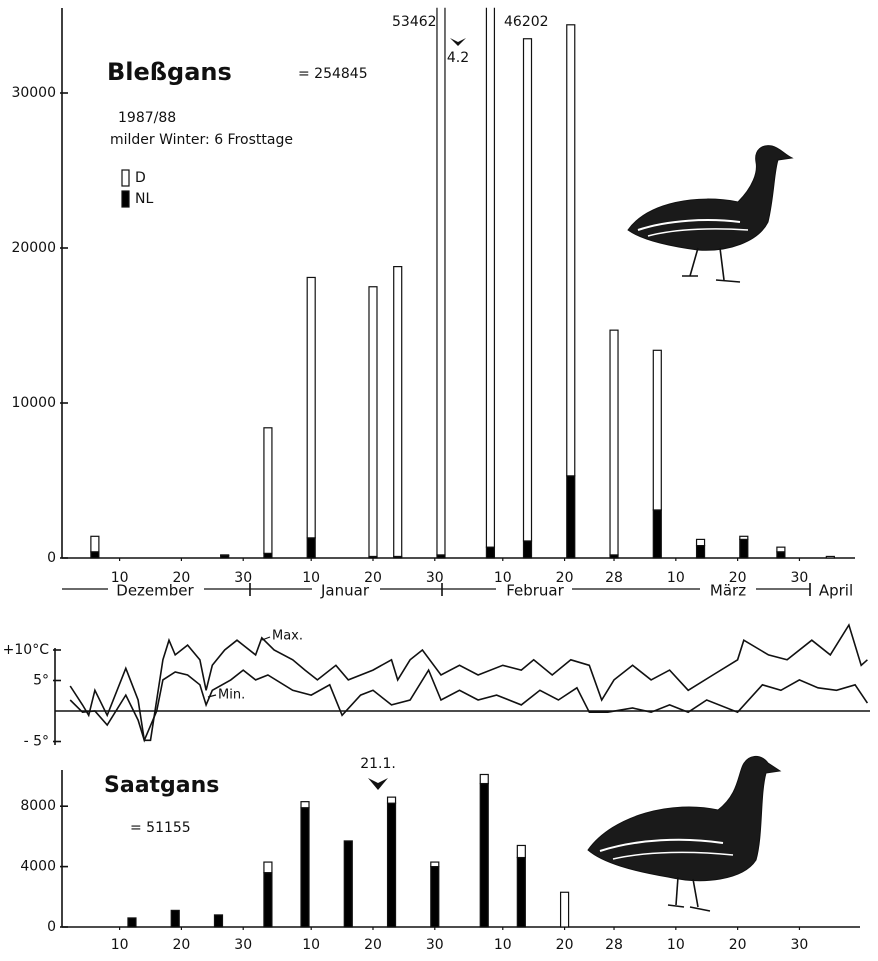  Describe the element at coordinates (231, 695) in the screenshot. I see `series-label: Min.` at that location.